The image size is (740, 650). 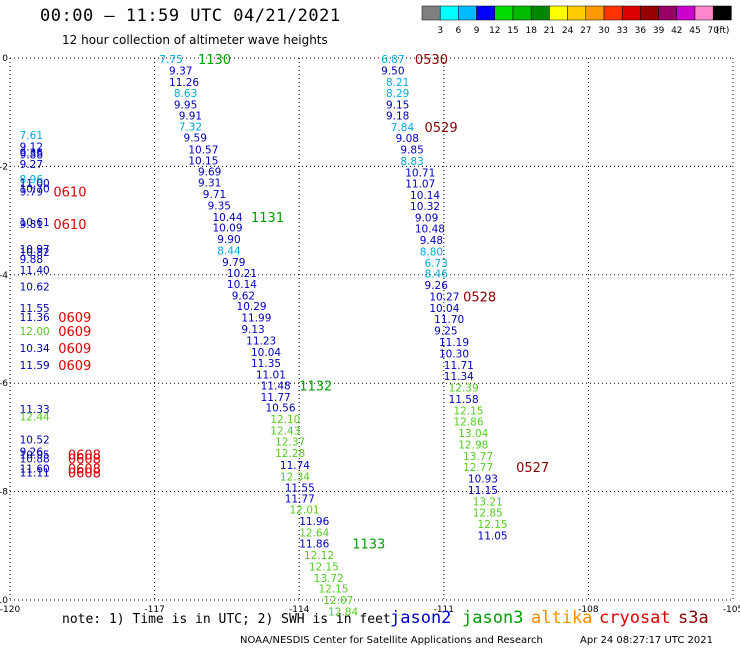 I want to click on swh-value-track-b: 9.18, so click(x=397, y=116).